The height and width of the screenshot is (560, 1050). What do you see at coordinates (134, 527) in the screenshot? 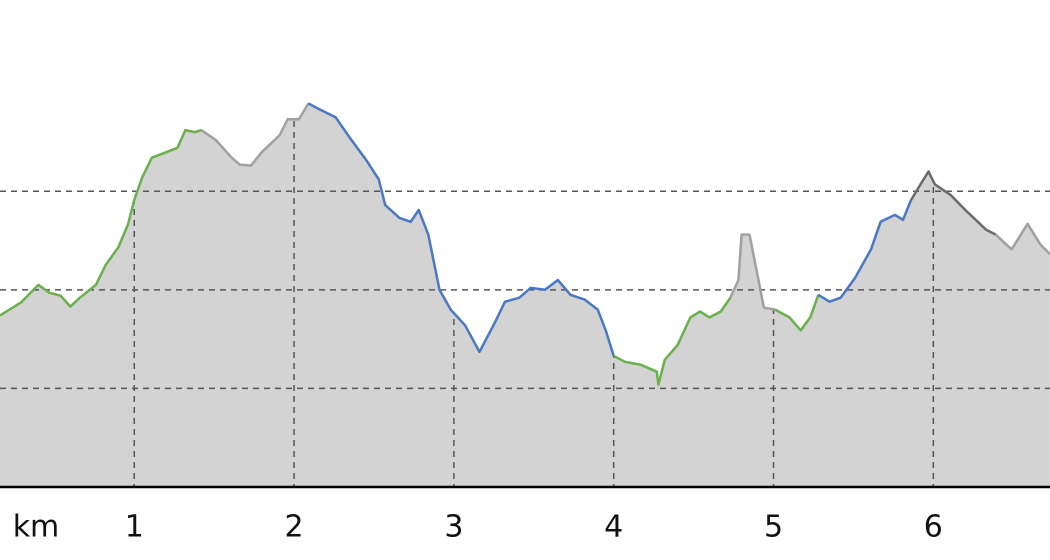
I see `x-tick-label: 1` at bounding box center [134, 527].